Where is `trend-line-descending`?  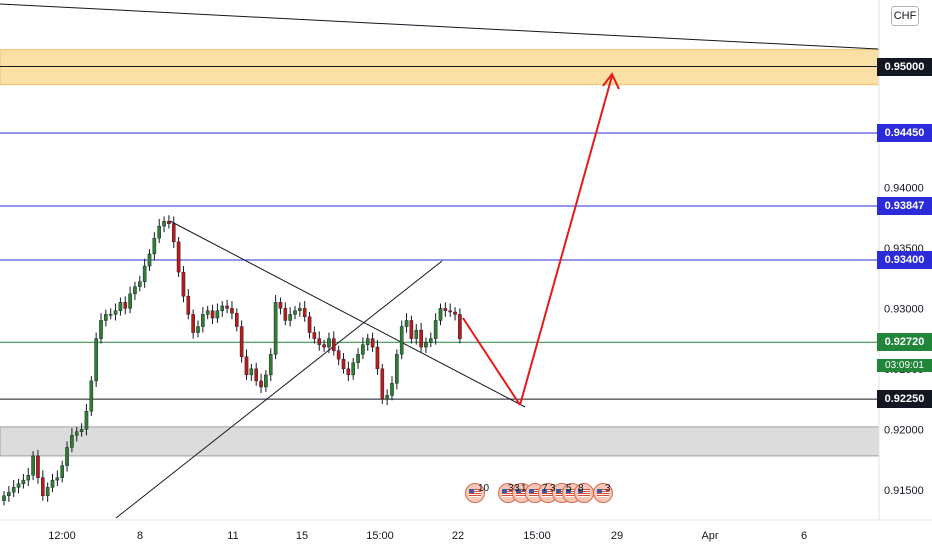
trend-line-descending is located at coordinates (347, 314).